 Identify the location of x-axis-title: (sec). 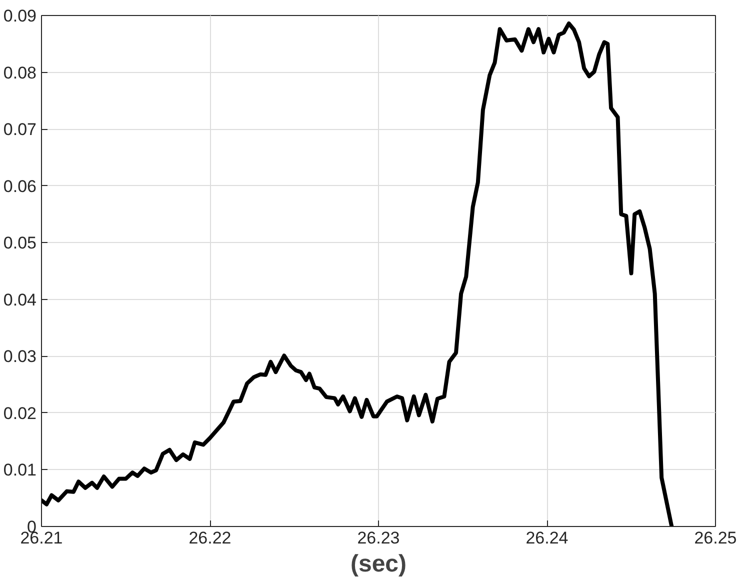
(378, 564).